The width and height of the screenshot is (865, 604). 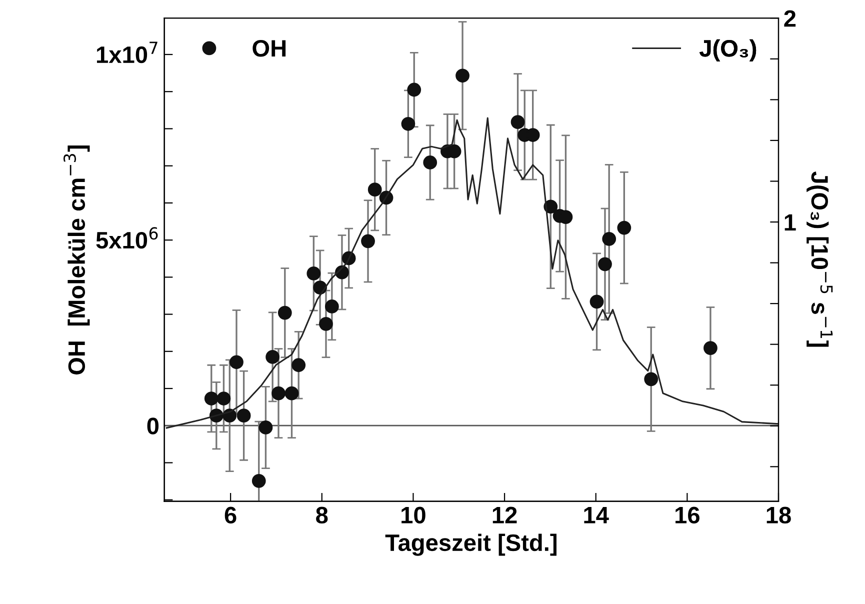 What do you see at coordinates (470, 545) in the screenshot?
I see `x-axis-title: Tageszeit [Std.]` at bounding box center [470, 545].